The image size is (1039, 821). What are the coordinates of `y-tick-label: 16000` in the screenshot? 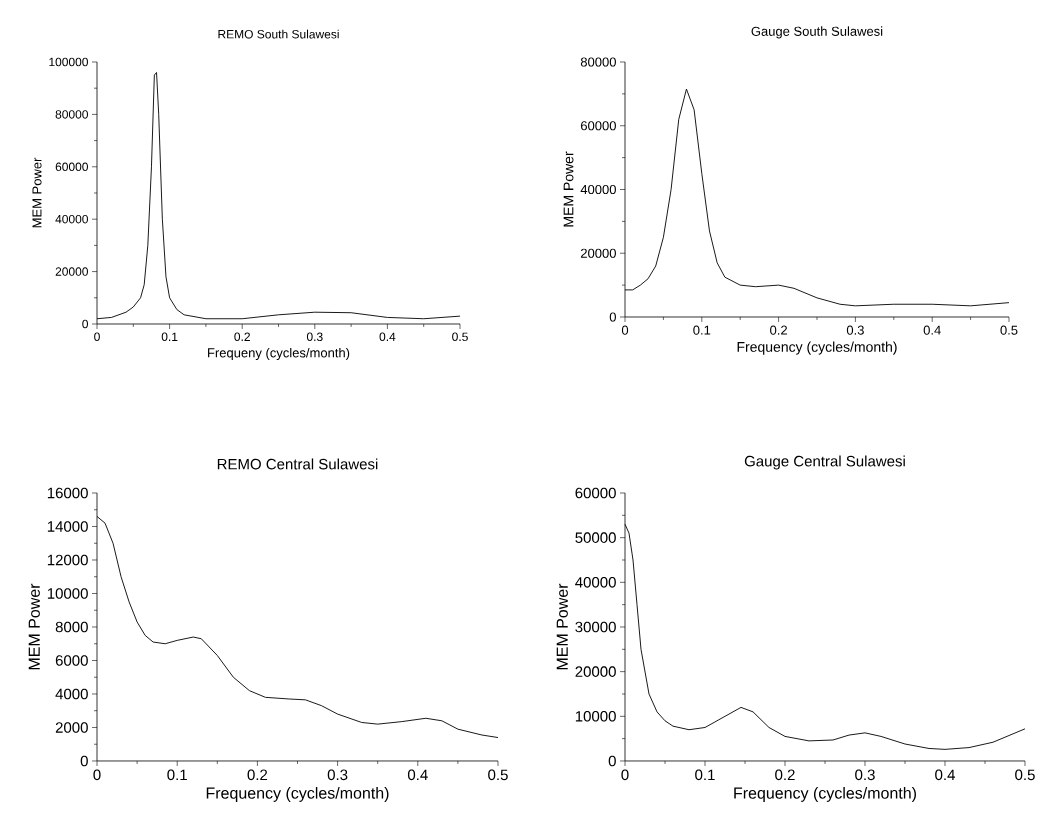 It's located at (67, 493).